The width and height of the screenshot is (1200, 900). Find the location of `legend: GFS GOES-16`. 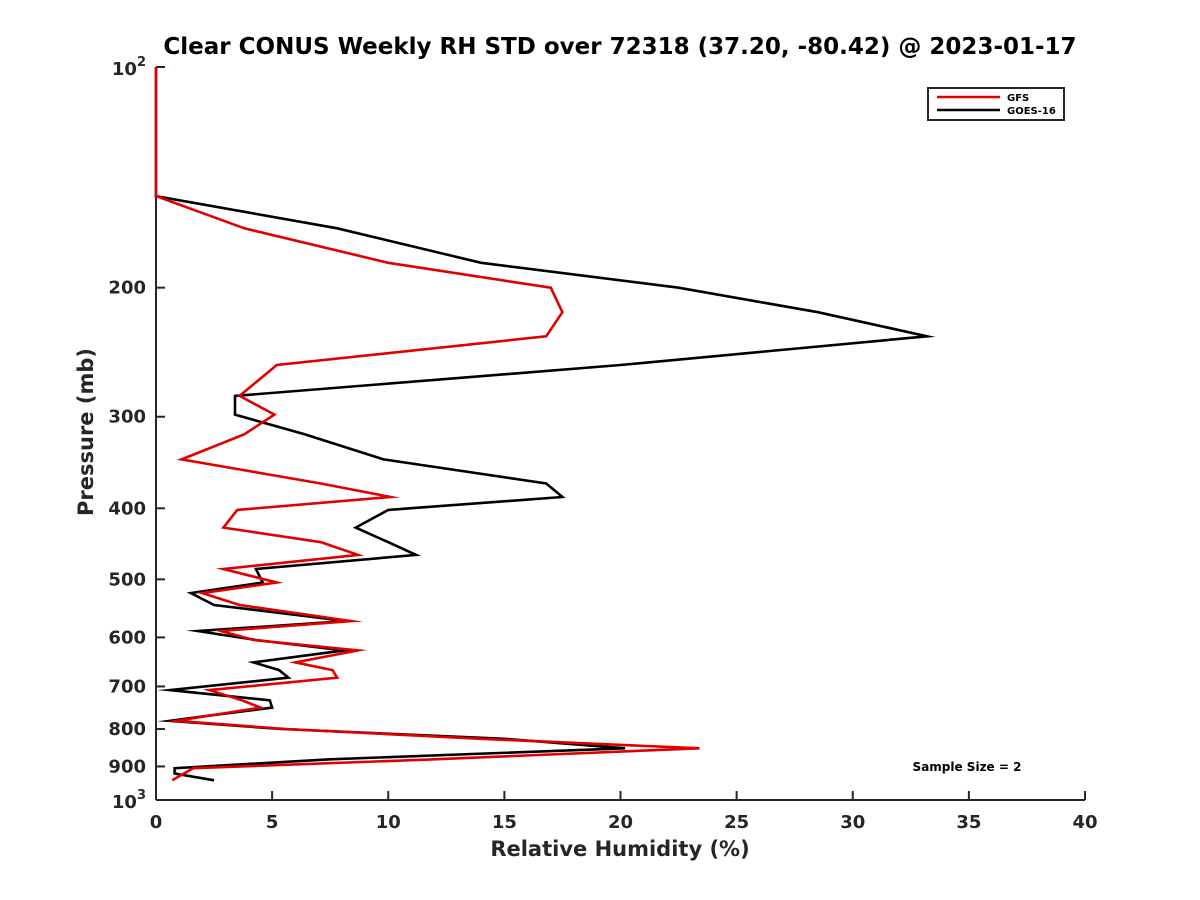

legend: GFS GOES-16 is located at coordinates (996, 104).